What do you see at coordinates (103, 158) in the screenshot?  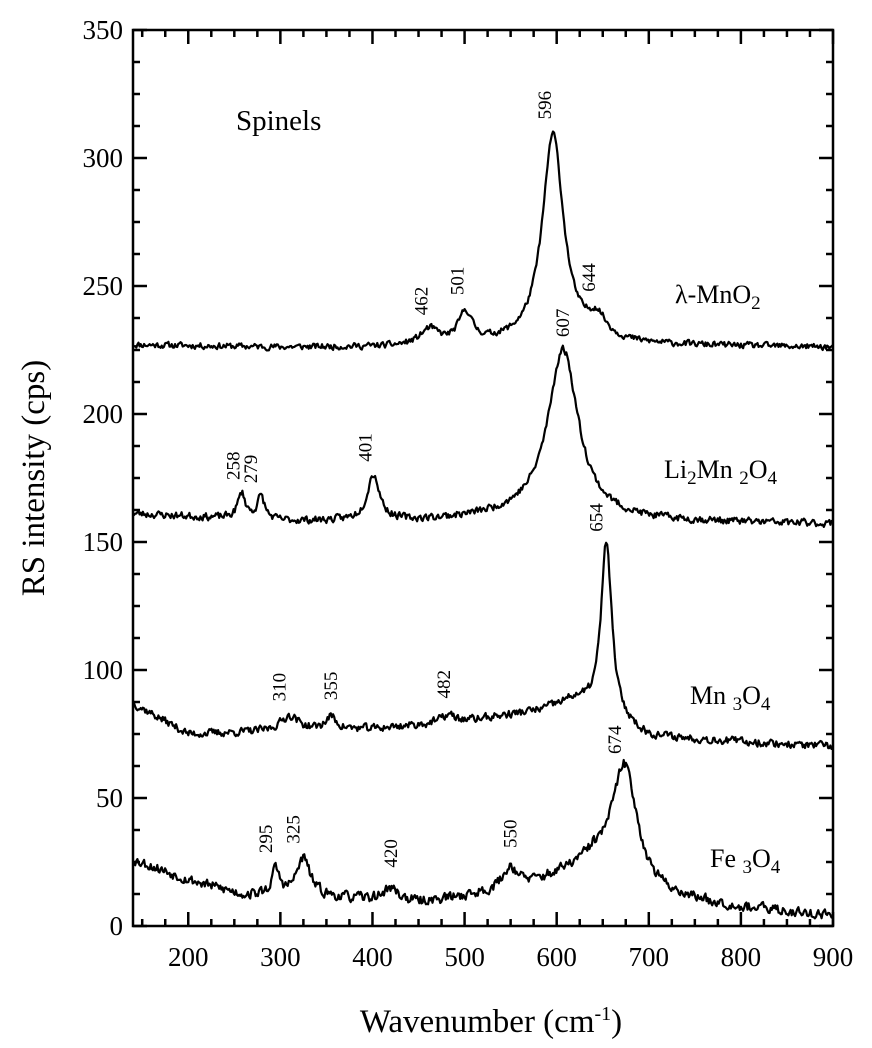 I see `y-tick-label: 300` at bounding box center [103, 158].